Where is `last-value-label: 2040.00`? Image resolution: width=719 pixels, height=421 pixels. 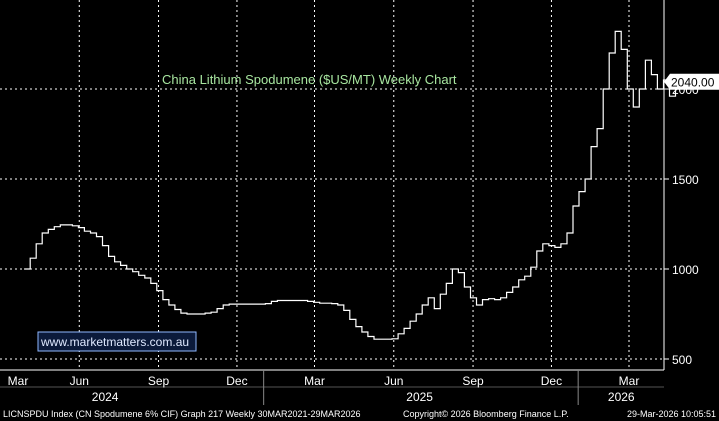 last-value-label: 2040.00 is located at coordinates (693, 82).